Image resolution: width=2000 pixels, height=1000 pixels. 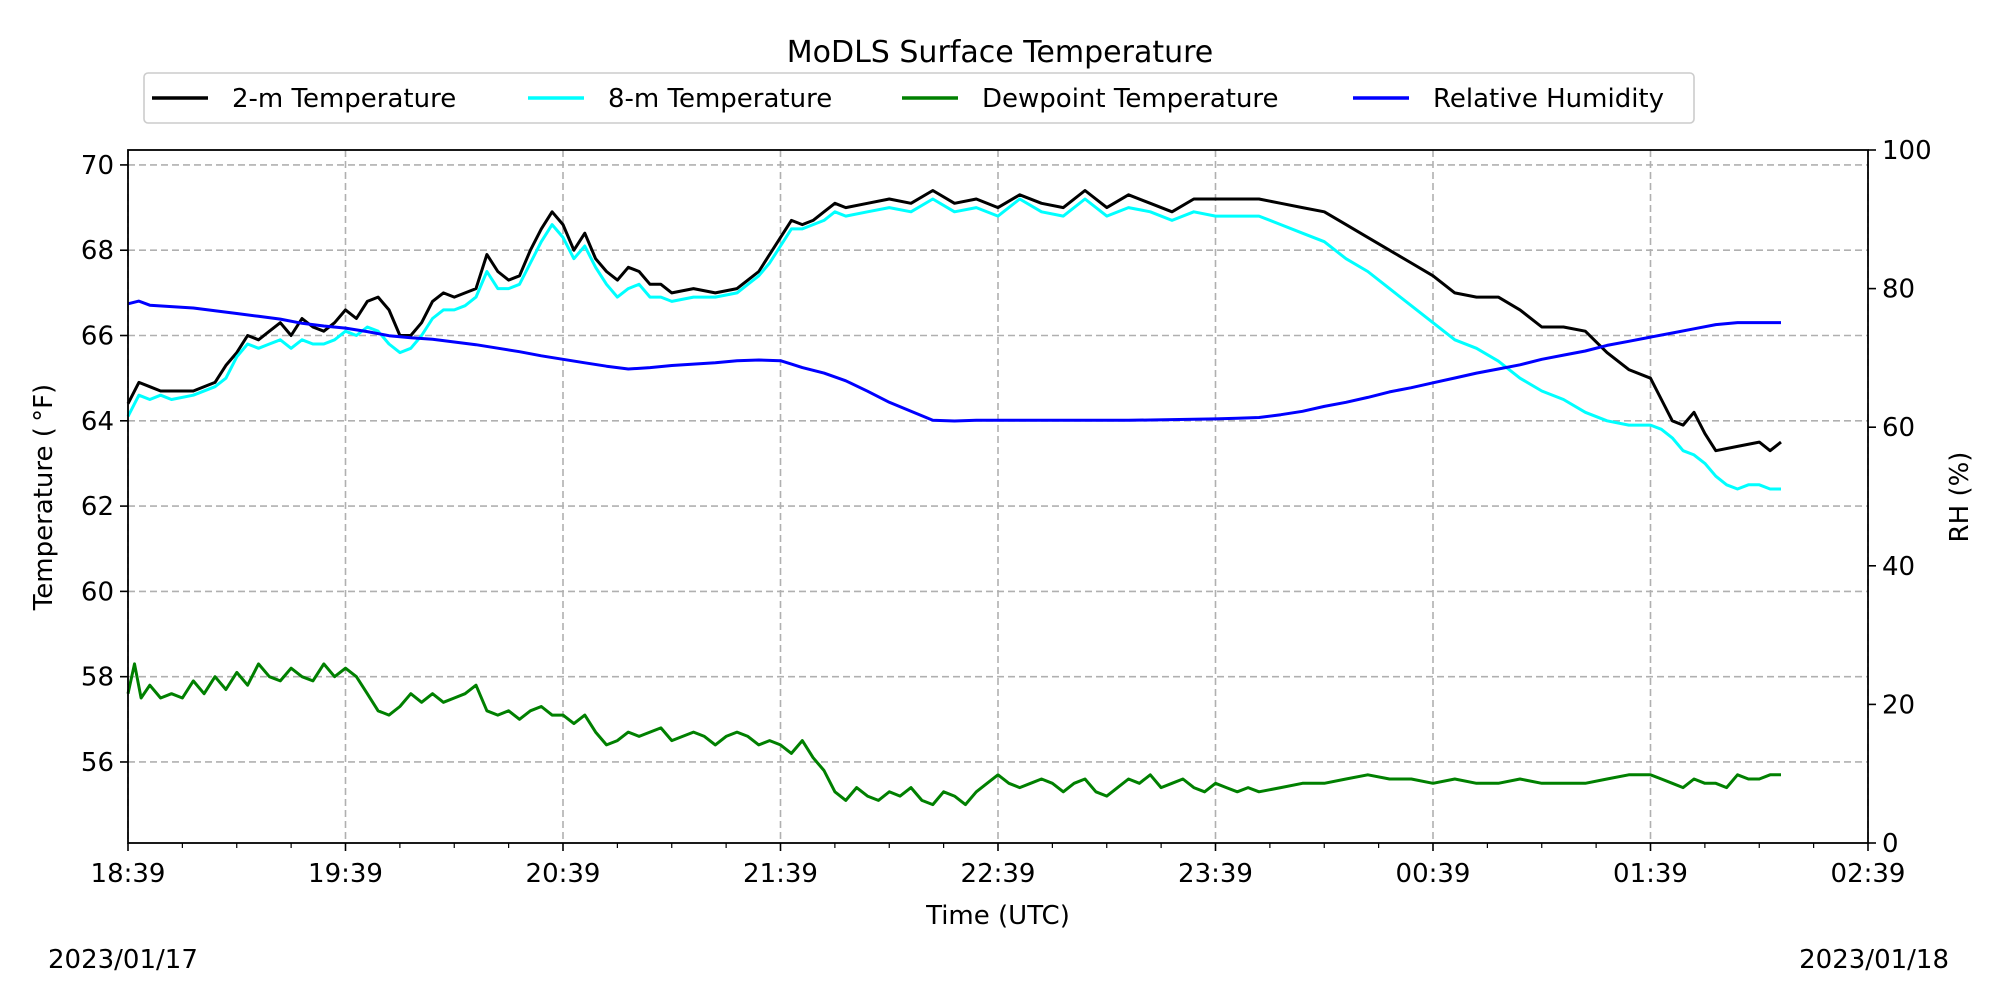 What do you see at coordinates (97, 337) in the screenshot?
I see `y-left-tick-label: 66` at bounding box center [97, 337].